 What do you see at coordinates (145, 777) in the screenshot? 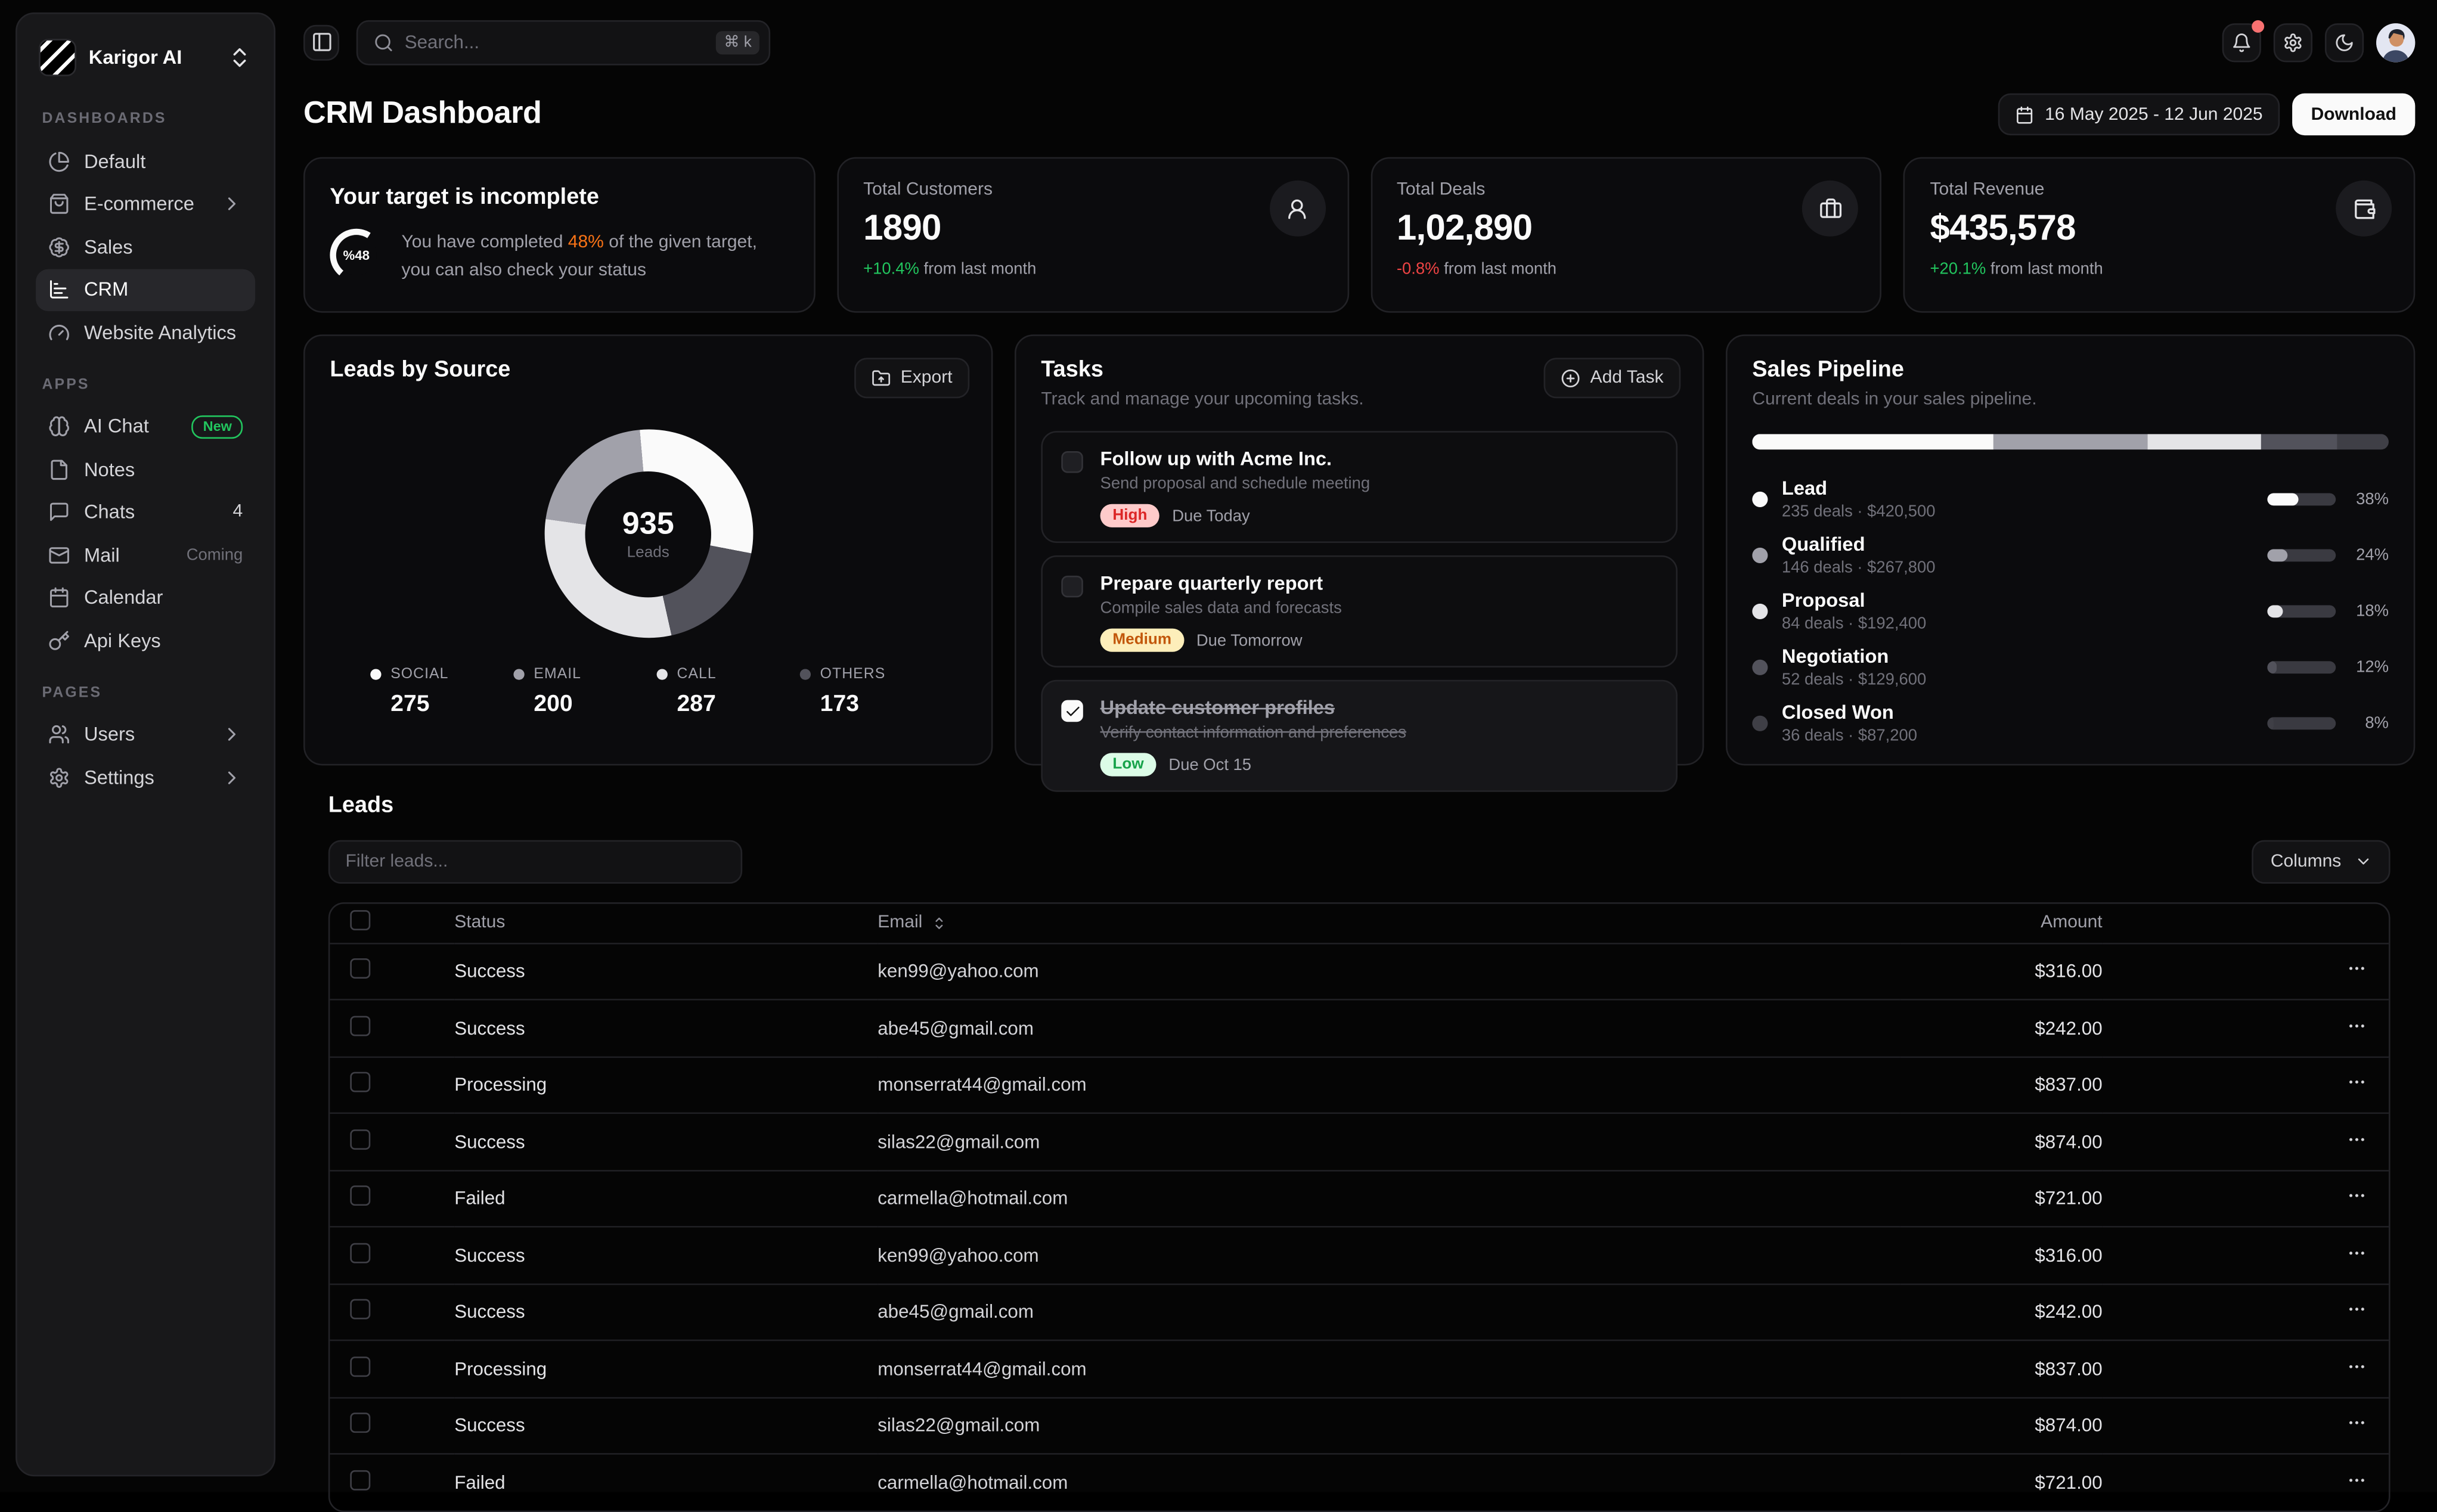
I see `sidebar-item-settings: Settings` at bounding box center [145, 777].